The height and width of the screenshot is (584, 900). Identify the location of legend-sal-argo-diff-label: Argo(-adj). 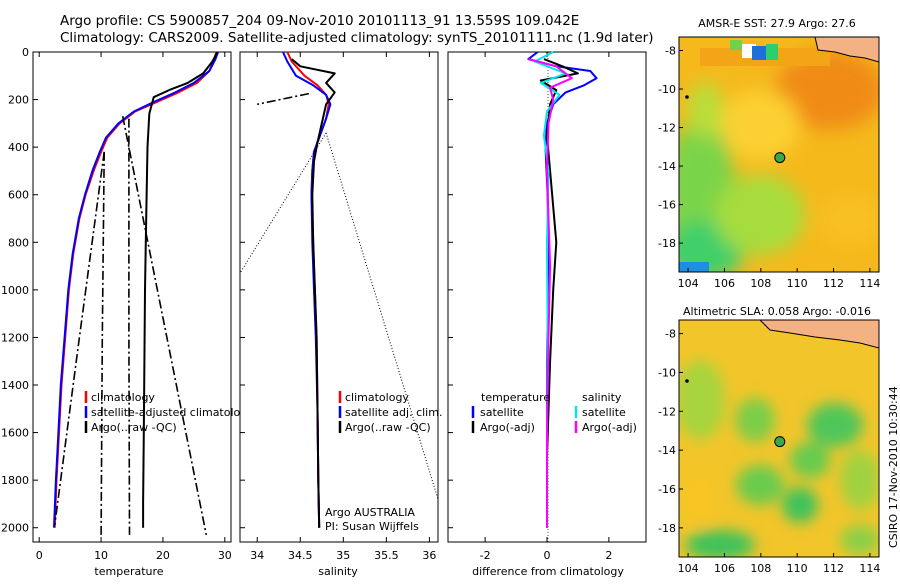
(609, 427).